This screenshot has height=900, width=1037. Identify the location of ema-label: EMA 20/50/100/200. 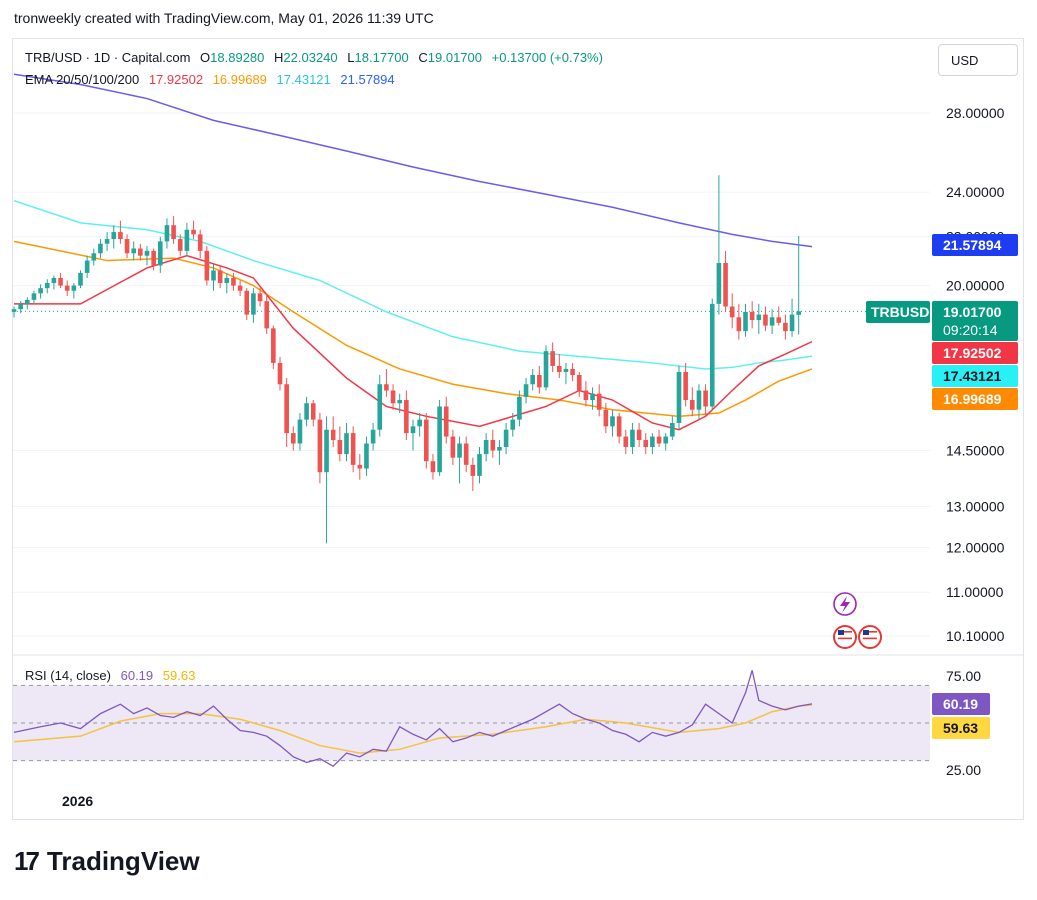
(82, 79).